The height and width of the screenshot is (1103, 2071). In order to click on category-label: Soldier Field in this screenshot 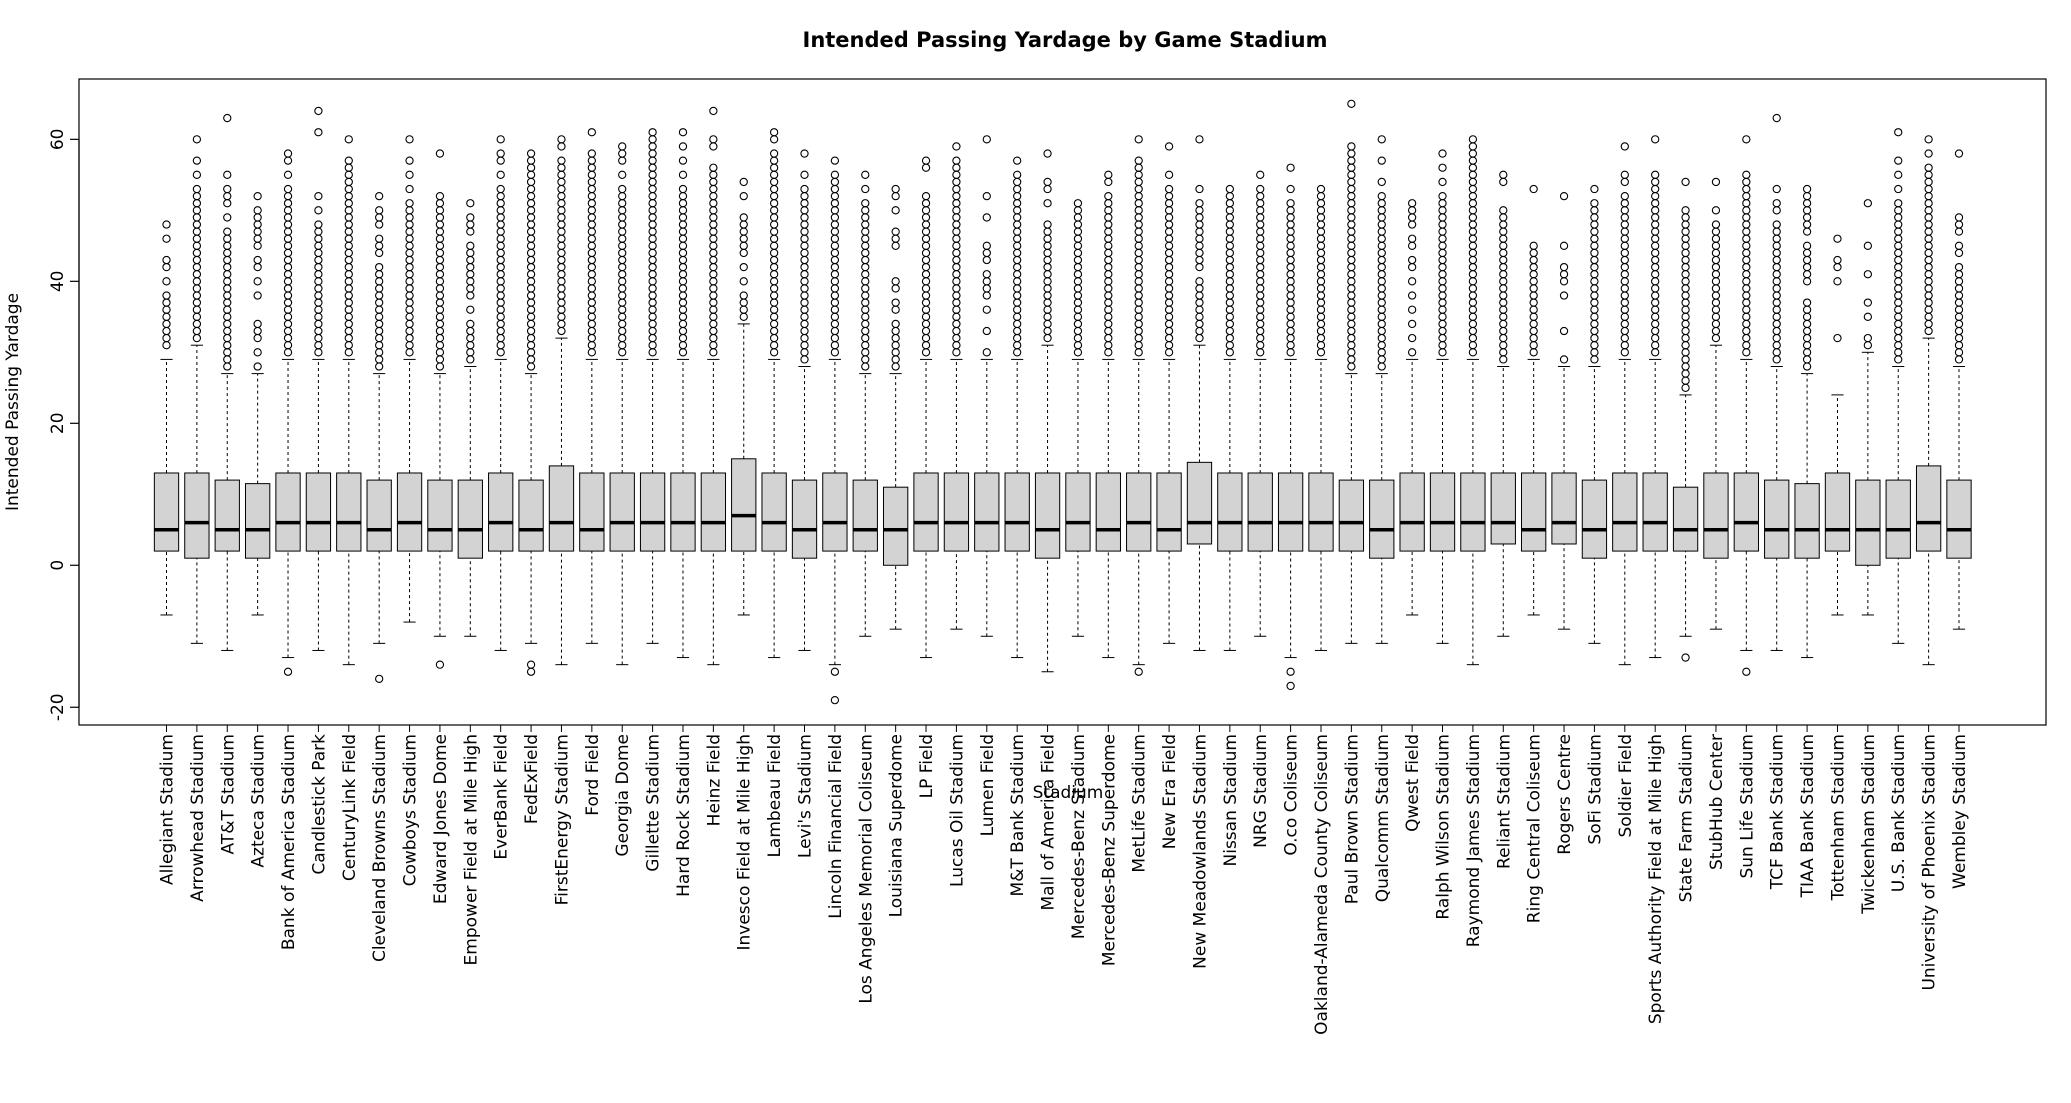, I will do `click(1626, 786)`.